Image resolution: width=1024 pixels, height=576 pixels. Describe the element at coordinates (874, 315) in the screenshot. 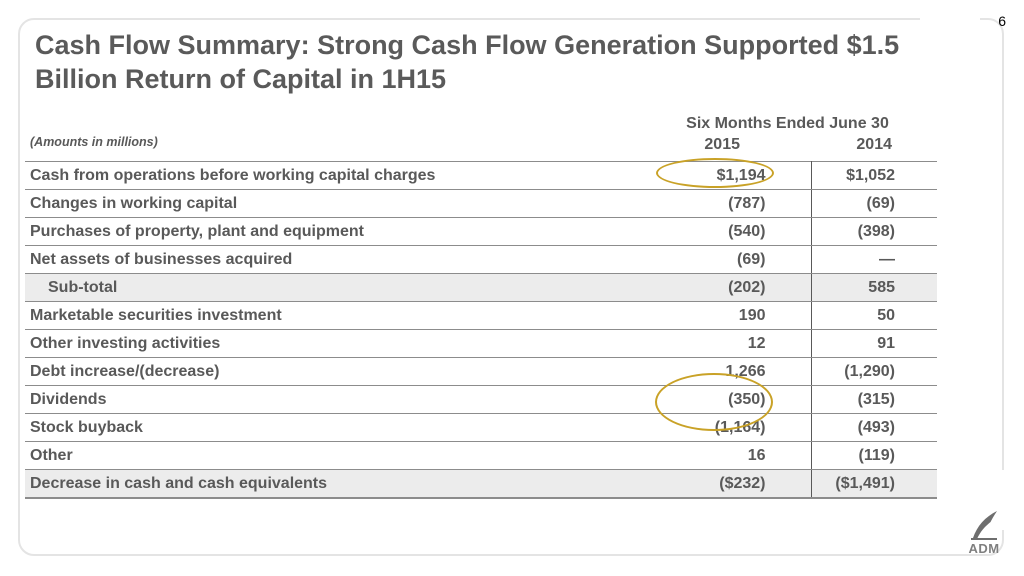

I see `value-2014: 50` at that location.